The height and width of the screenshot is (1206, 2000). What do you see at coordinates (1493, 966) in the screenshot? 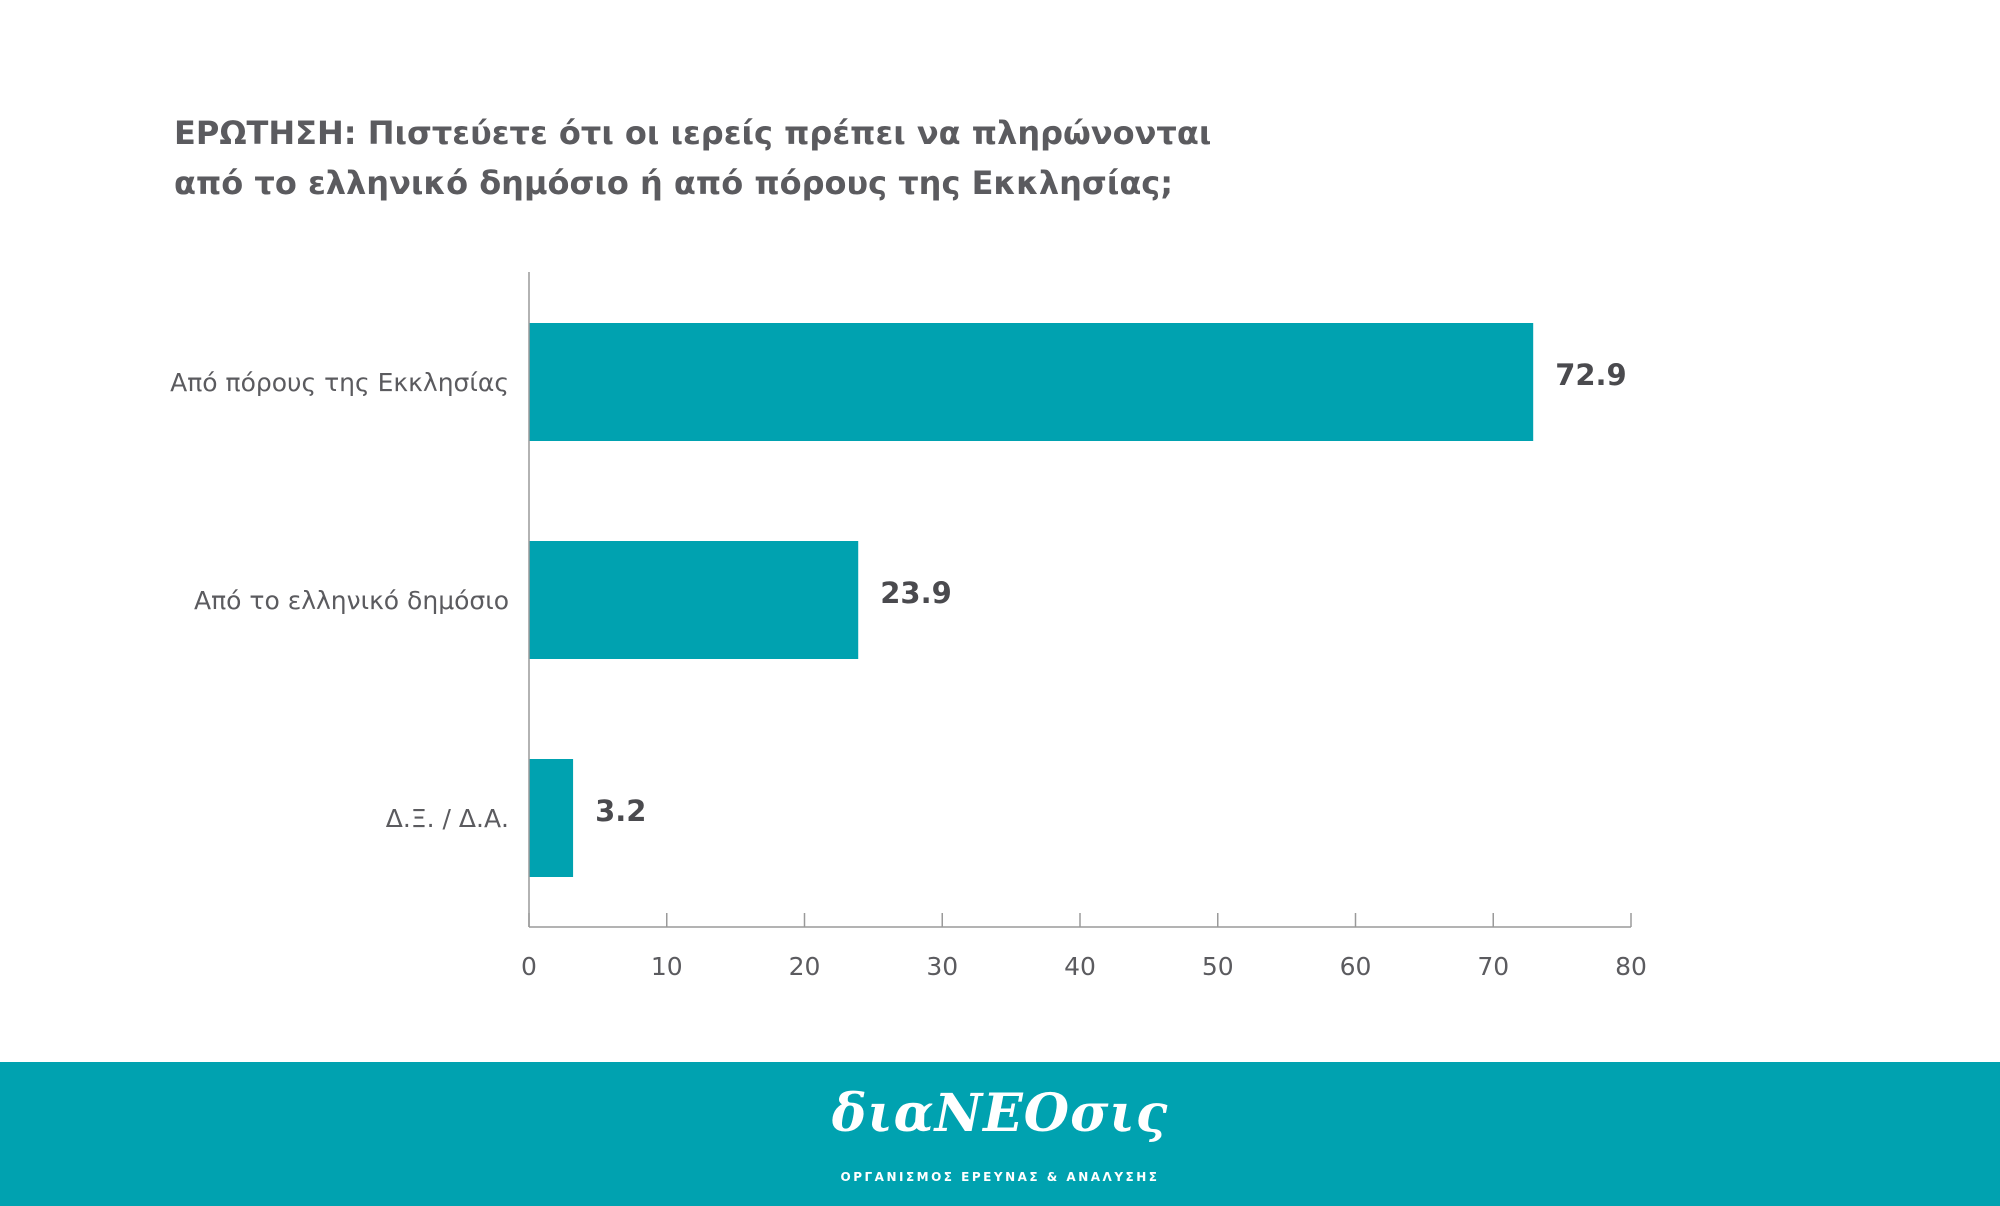
I see `x-tick-label-70: 70` at bounding box center [1493, 966].